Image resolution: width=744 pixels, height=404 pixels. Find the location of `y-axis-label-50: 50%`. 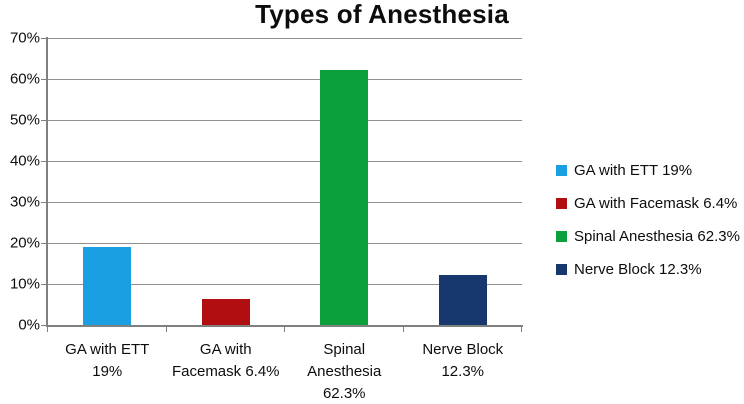

y-axis-label-50: 50% is located at coordinates (24, 120).